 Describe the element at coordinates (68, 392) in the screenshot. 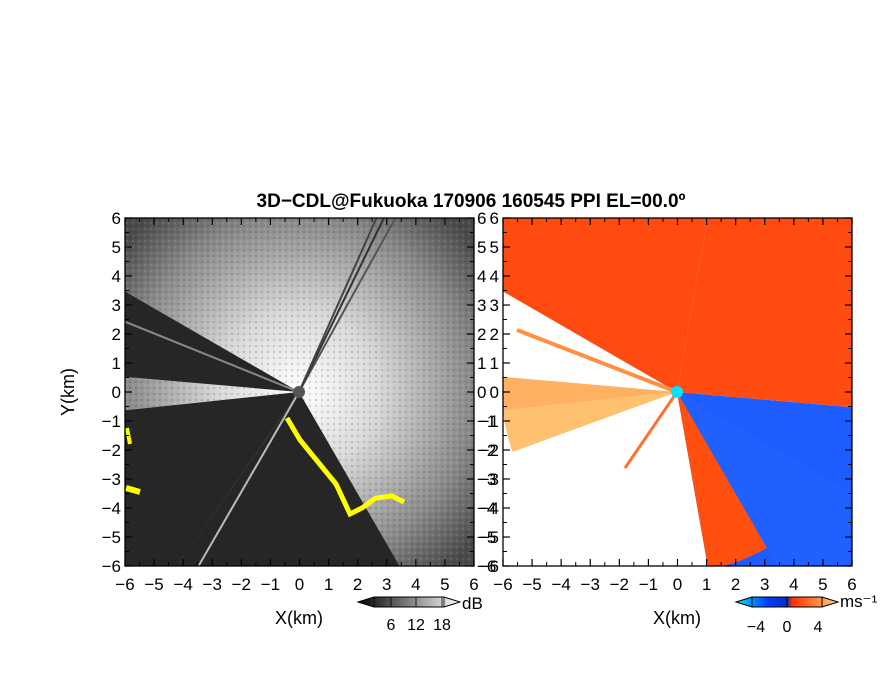

I see `snr-ylabel: Y(km)` at that location.